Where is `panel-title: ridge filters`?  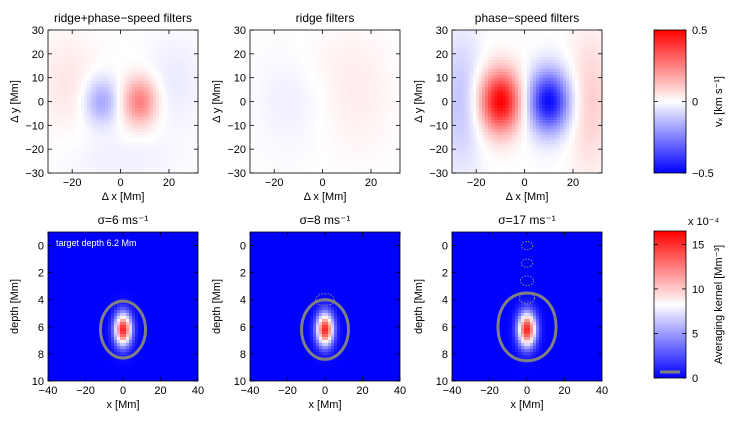 panel-title: ridge filters is located at coordinates (325, 18).